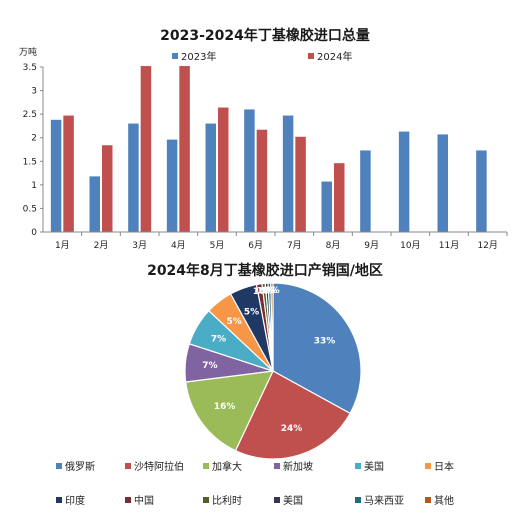  Describe the element at coordinates (444, 500) in the screenshot. I see `pie-legend-label: 其他` at that location.